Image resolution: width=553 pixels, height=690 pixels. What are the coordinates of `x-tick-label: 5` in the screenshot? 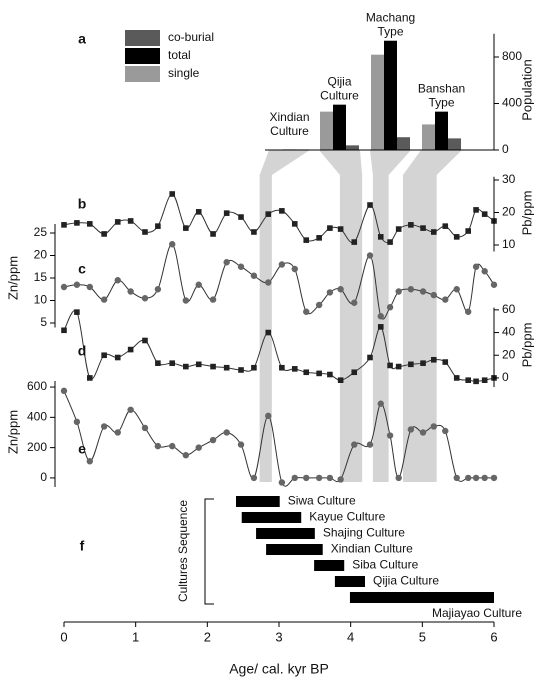 It's located at (422, 636).